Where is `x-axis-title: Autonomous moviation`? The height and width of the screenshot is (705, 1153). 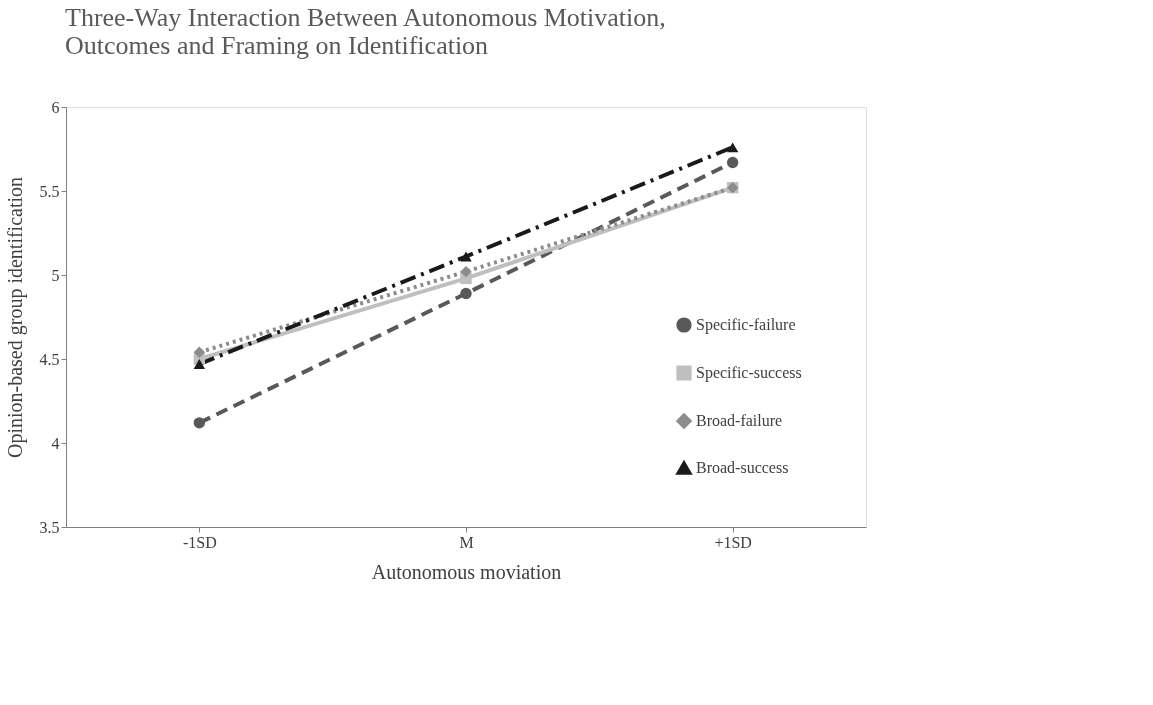 x-axis-title: Autonomous moviation is located at coordinates (466, 571).